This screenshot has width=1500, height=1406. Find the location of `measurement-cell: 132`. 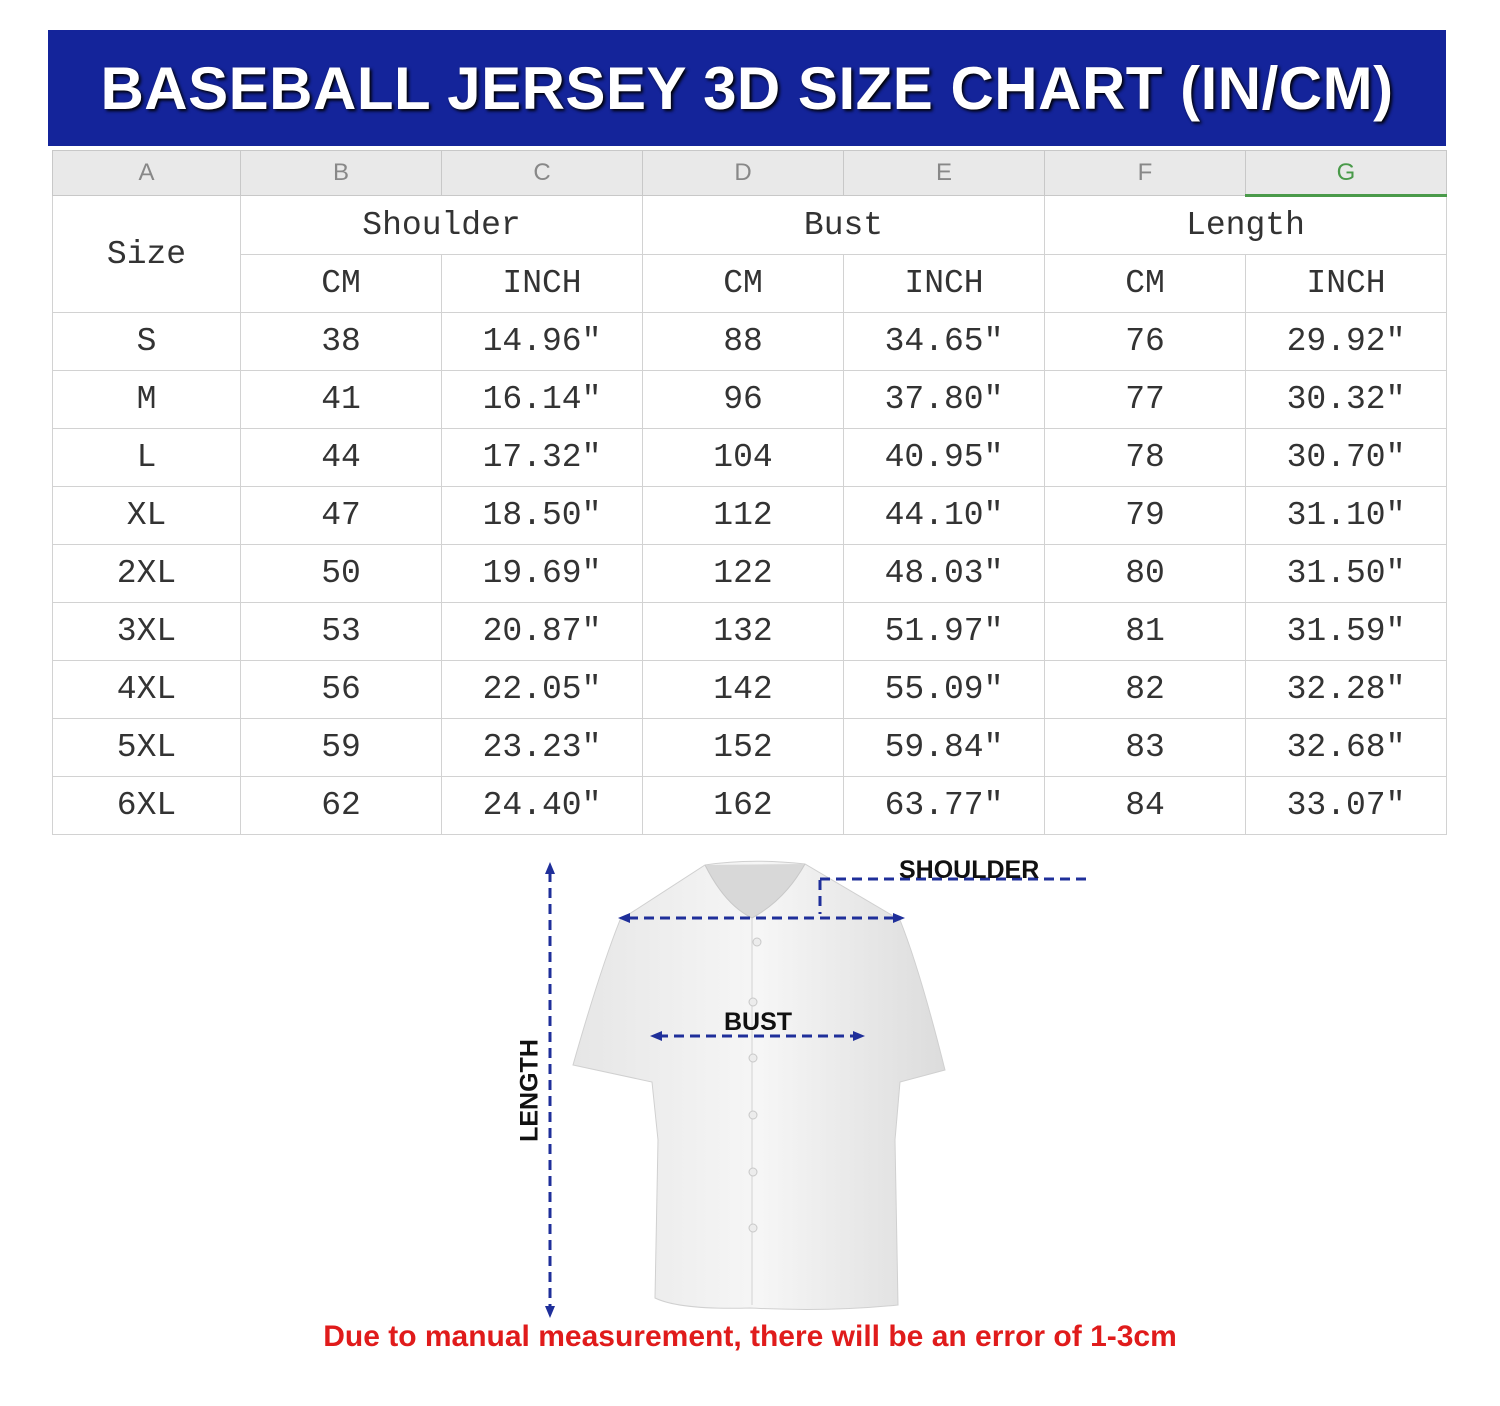

measurement-cell: 132 is located at coordinates (743, 631).